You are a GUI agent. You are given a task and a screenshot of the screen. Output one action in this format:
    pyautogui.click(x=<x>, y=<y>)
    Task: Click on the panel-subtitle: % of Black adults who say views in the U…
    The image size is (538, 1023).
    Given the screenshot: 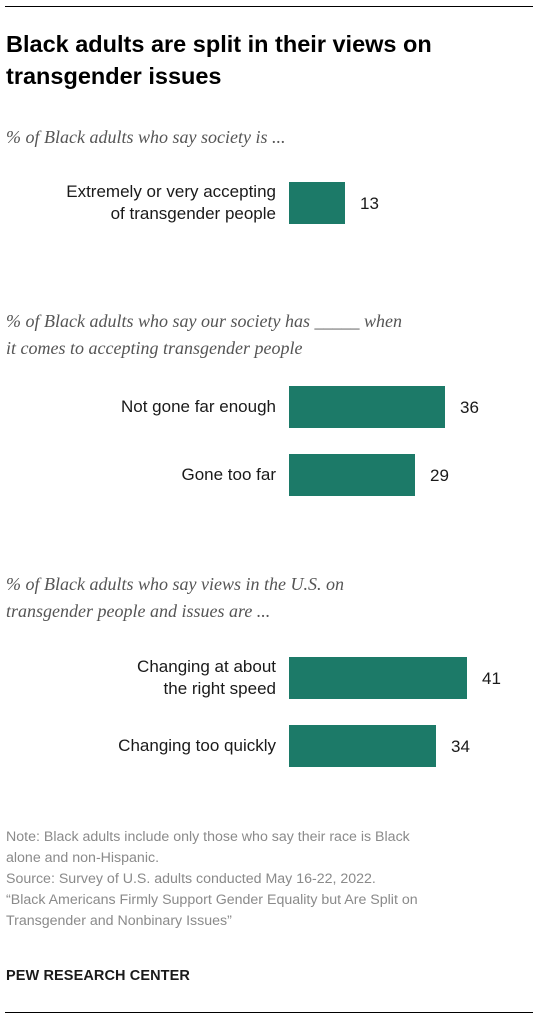 What is the action you would take?
    pyautogui.click(x=268, y=598)
    